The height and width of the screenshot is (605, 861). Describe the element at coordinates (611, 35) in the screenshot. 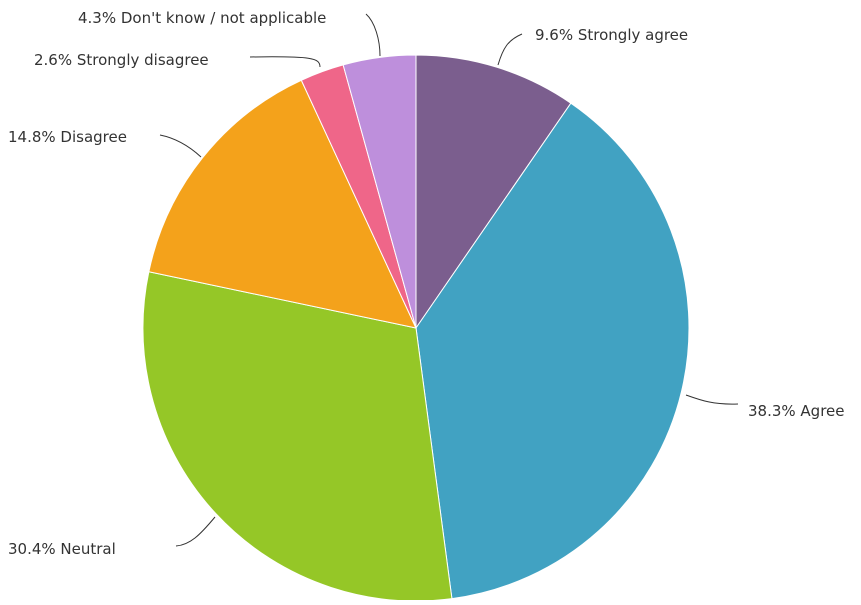

I see `data-label-strongly-agree: 9.6% Strongly agree` at that location.